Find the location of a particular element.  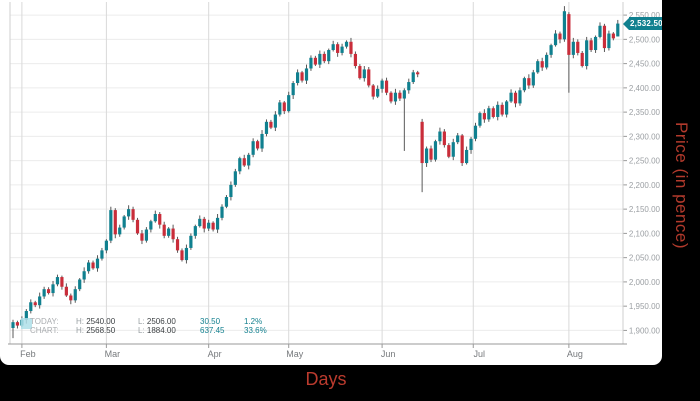

y-tick-label: 2,250.00 is located at coordinates (645, 161).